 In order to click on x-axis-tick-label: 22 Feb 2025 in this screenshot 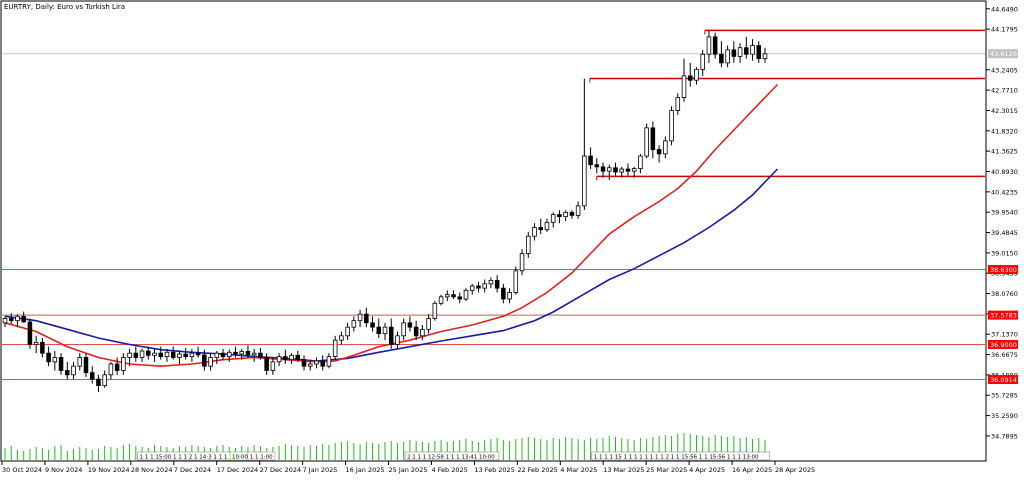, I will do `click(537, 470)`.